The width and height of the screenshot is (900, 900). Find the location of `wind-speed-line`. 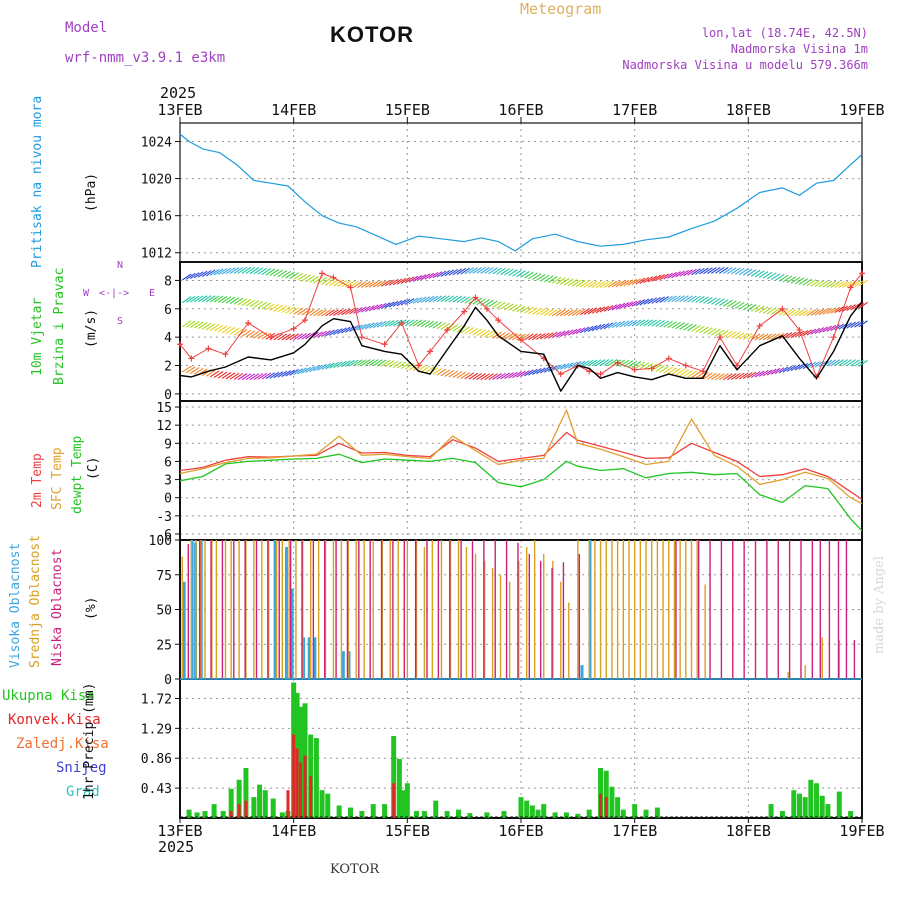

wind-speed-line is located at coordinates (521, 346).